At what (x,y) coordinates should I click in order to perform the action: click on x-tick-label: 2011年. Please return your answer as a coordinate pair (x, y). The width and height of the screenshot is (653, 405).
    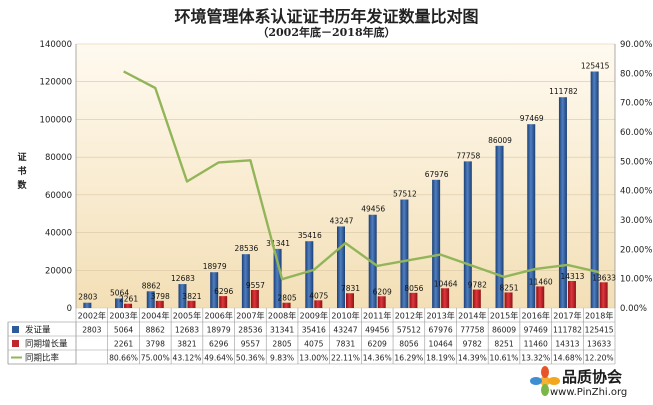
    Looking at the image, I should click on (377, 316).